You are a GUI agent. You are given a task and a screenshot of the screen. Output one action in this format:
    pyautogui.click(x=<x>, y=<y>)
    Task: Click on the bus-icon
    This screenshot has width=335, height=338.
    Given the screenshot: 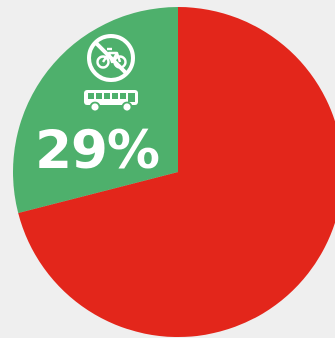 What is the action you would take?
    pyautogui.click(x=111, y=101)
    